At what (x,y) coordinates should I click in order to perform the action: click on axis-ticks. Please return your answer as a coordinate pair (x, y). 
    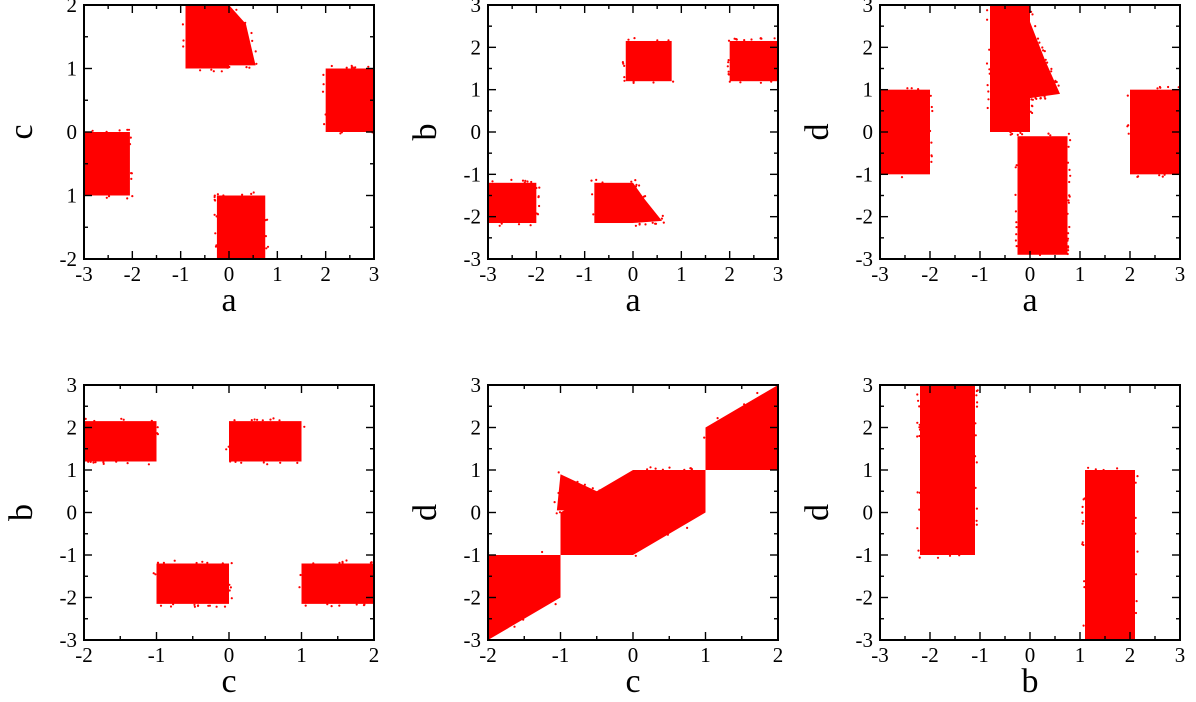
    Looking at the image, I should click on (229, 132).